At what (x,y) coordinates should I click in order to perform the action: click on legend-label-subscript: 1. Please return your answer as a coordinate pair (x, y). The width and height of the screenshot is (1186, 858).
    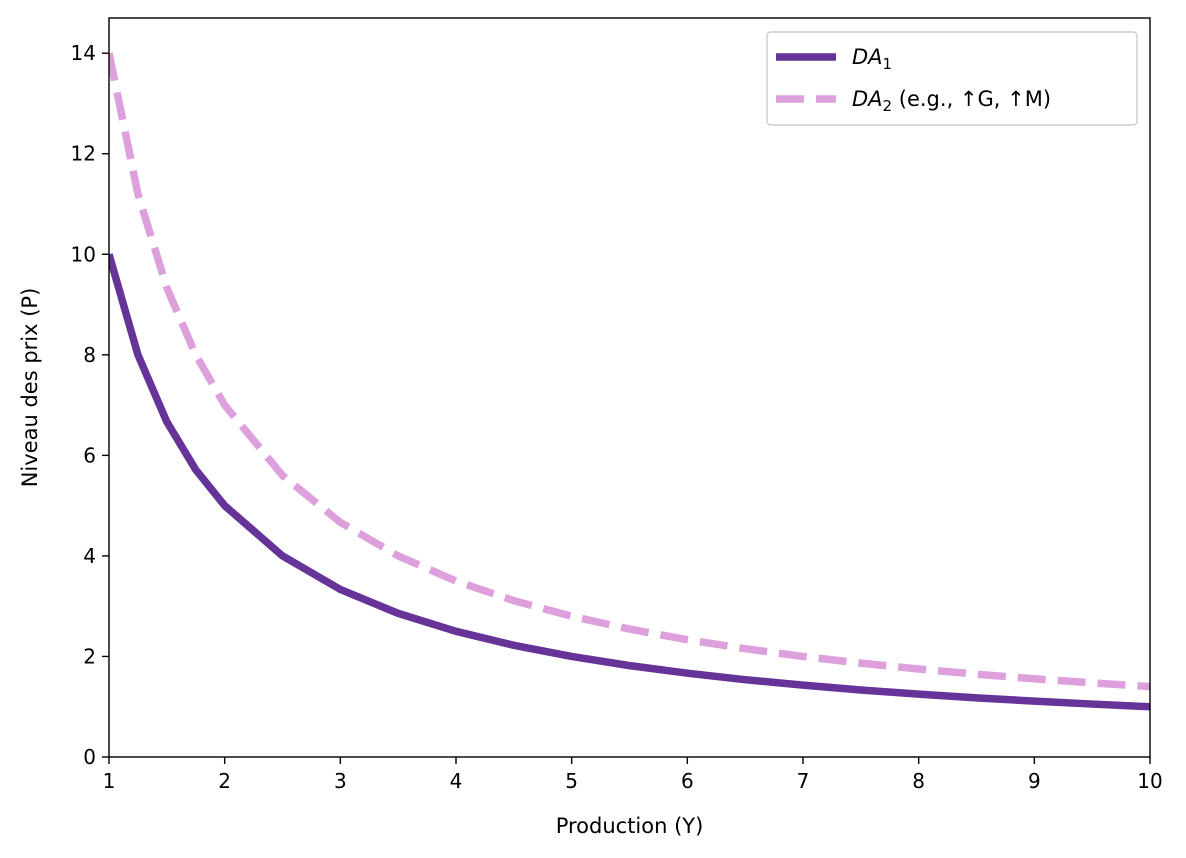
    Looking at the image, I should click on (888, 64).